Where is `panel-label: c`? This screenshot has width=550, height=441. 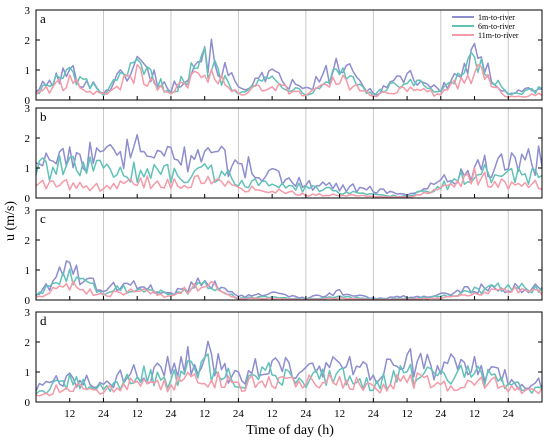
panel-label: c is located at coordinates (43, 218).